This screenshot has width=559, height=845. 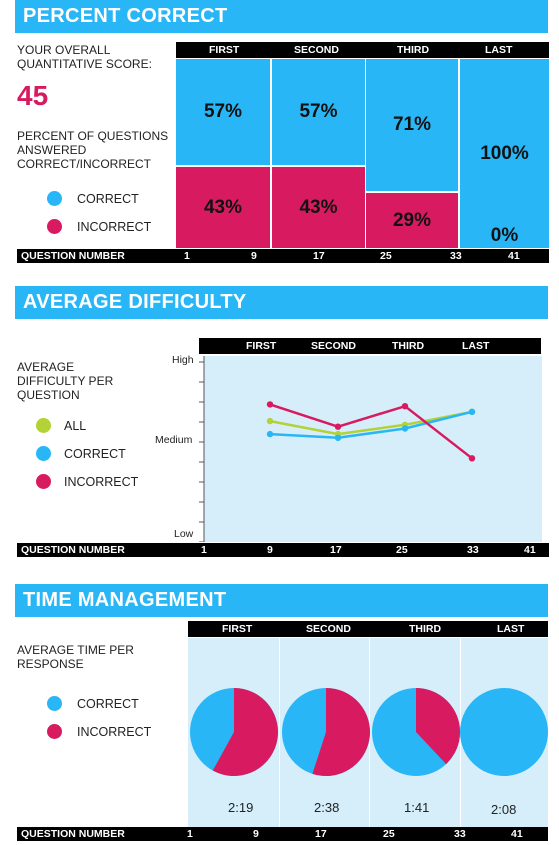 I want to click on overall-score: 45, so click(x=33, y=95).